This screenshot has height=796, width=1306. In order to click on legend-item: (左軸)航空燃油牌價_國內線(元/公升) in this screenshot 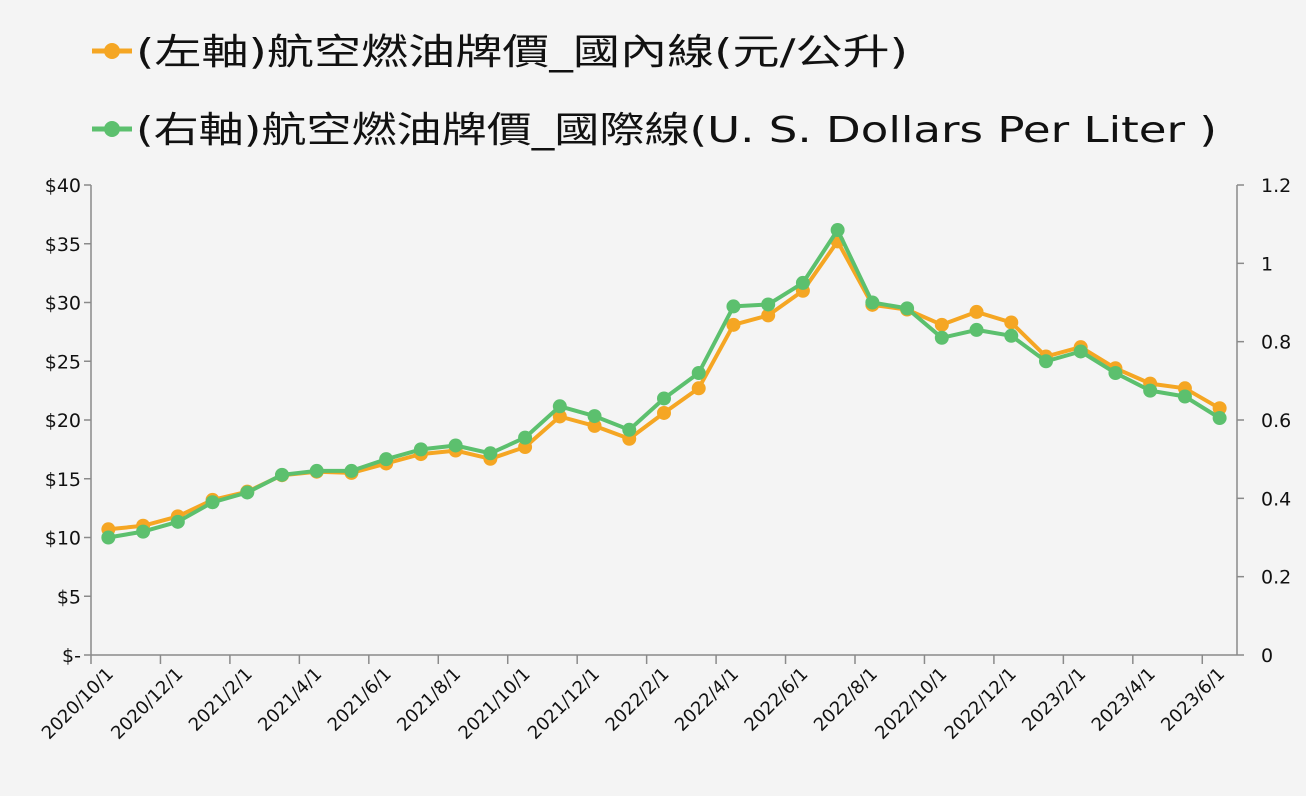, I will do `click(500, 52)`.